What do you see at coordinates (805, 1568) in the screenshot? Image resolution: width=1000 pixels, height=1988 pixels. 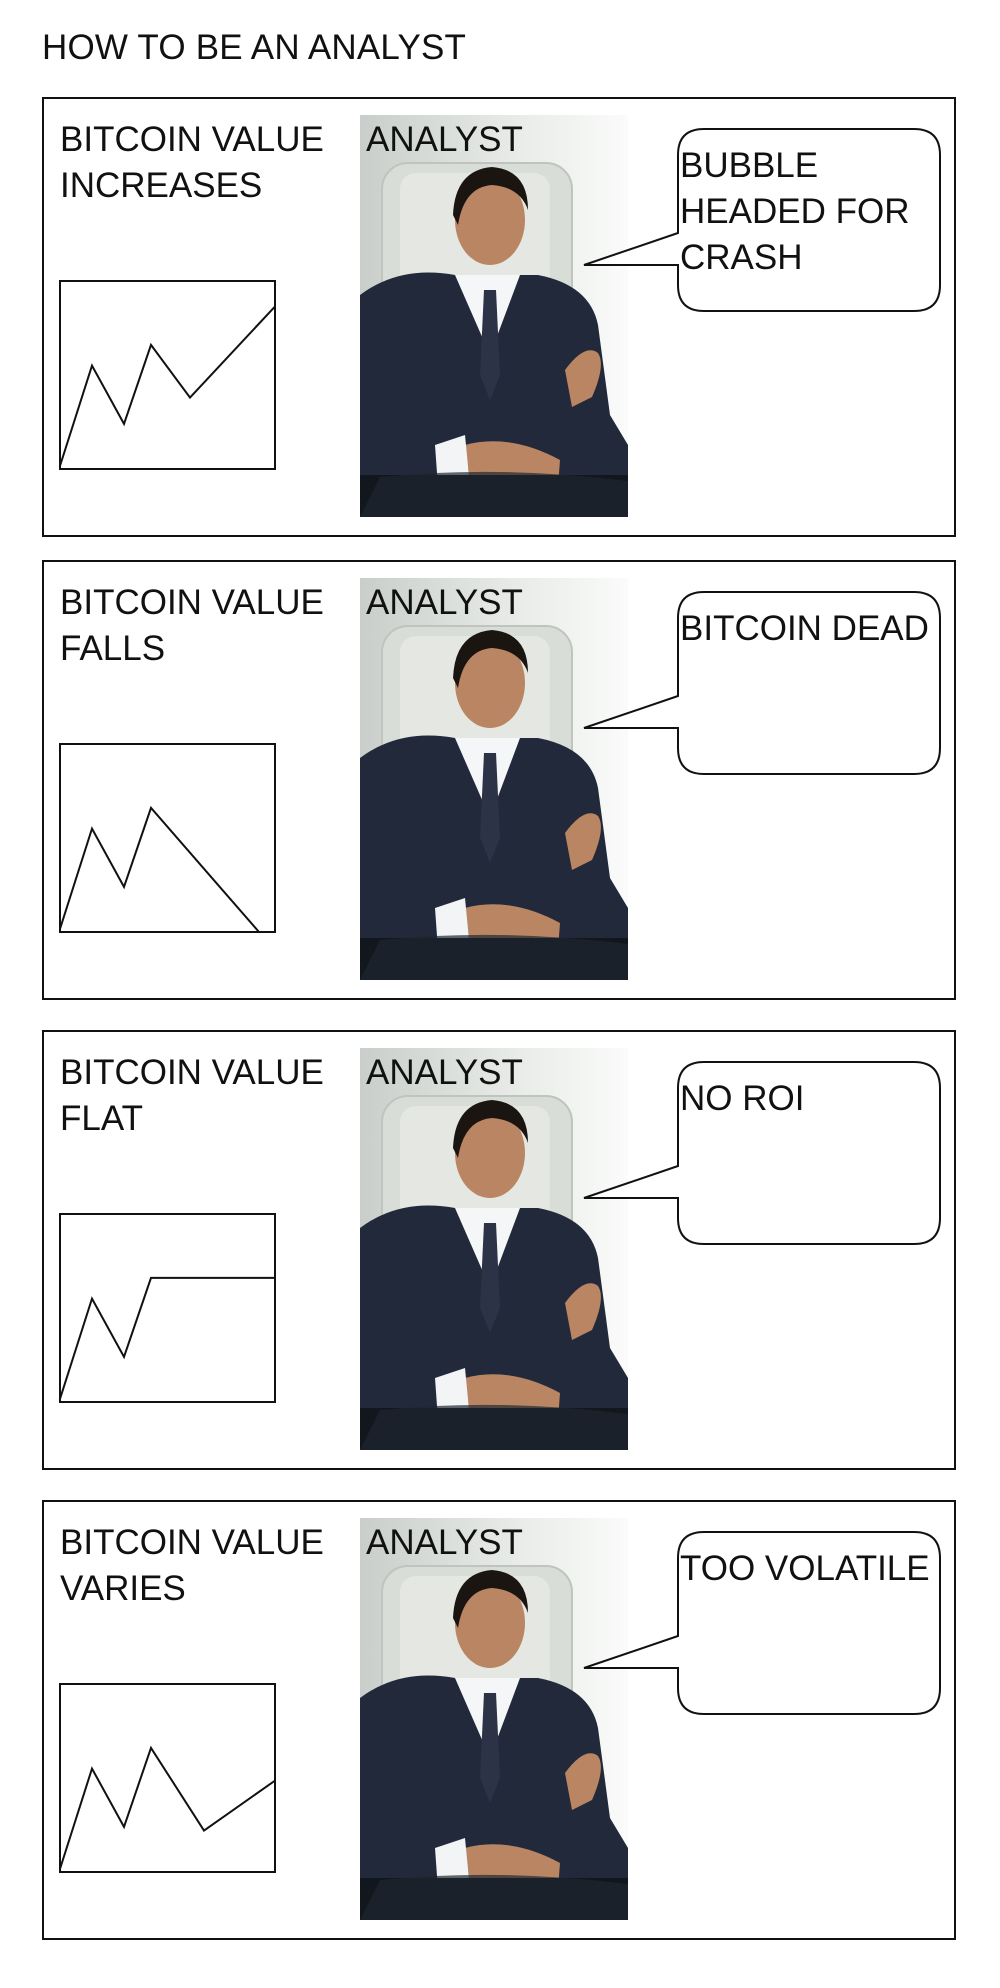 I see `speech-text: TOO VOLATILE` at bounding box center [805, 1568].